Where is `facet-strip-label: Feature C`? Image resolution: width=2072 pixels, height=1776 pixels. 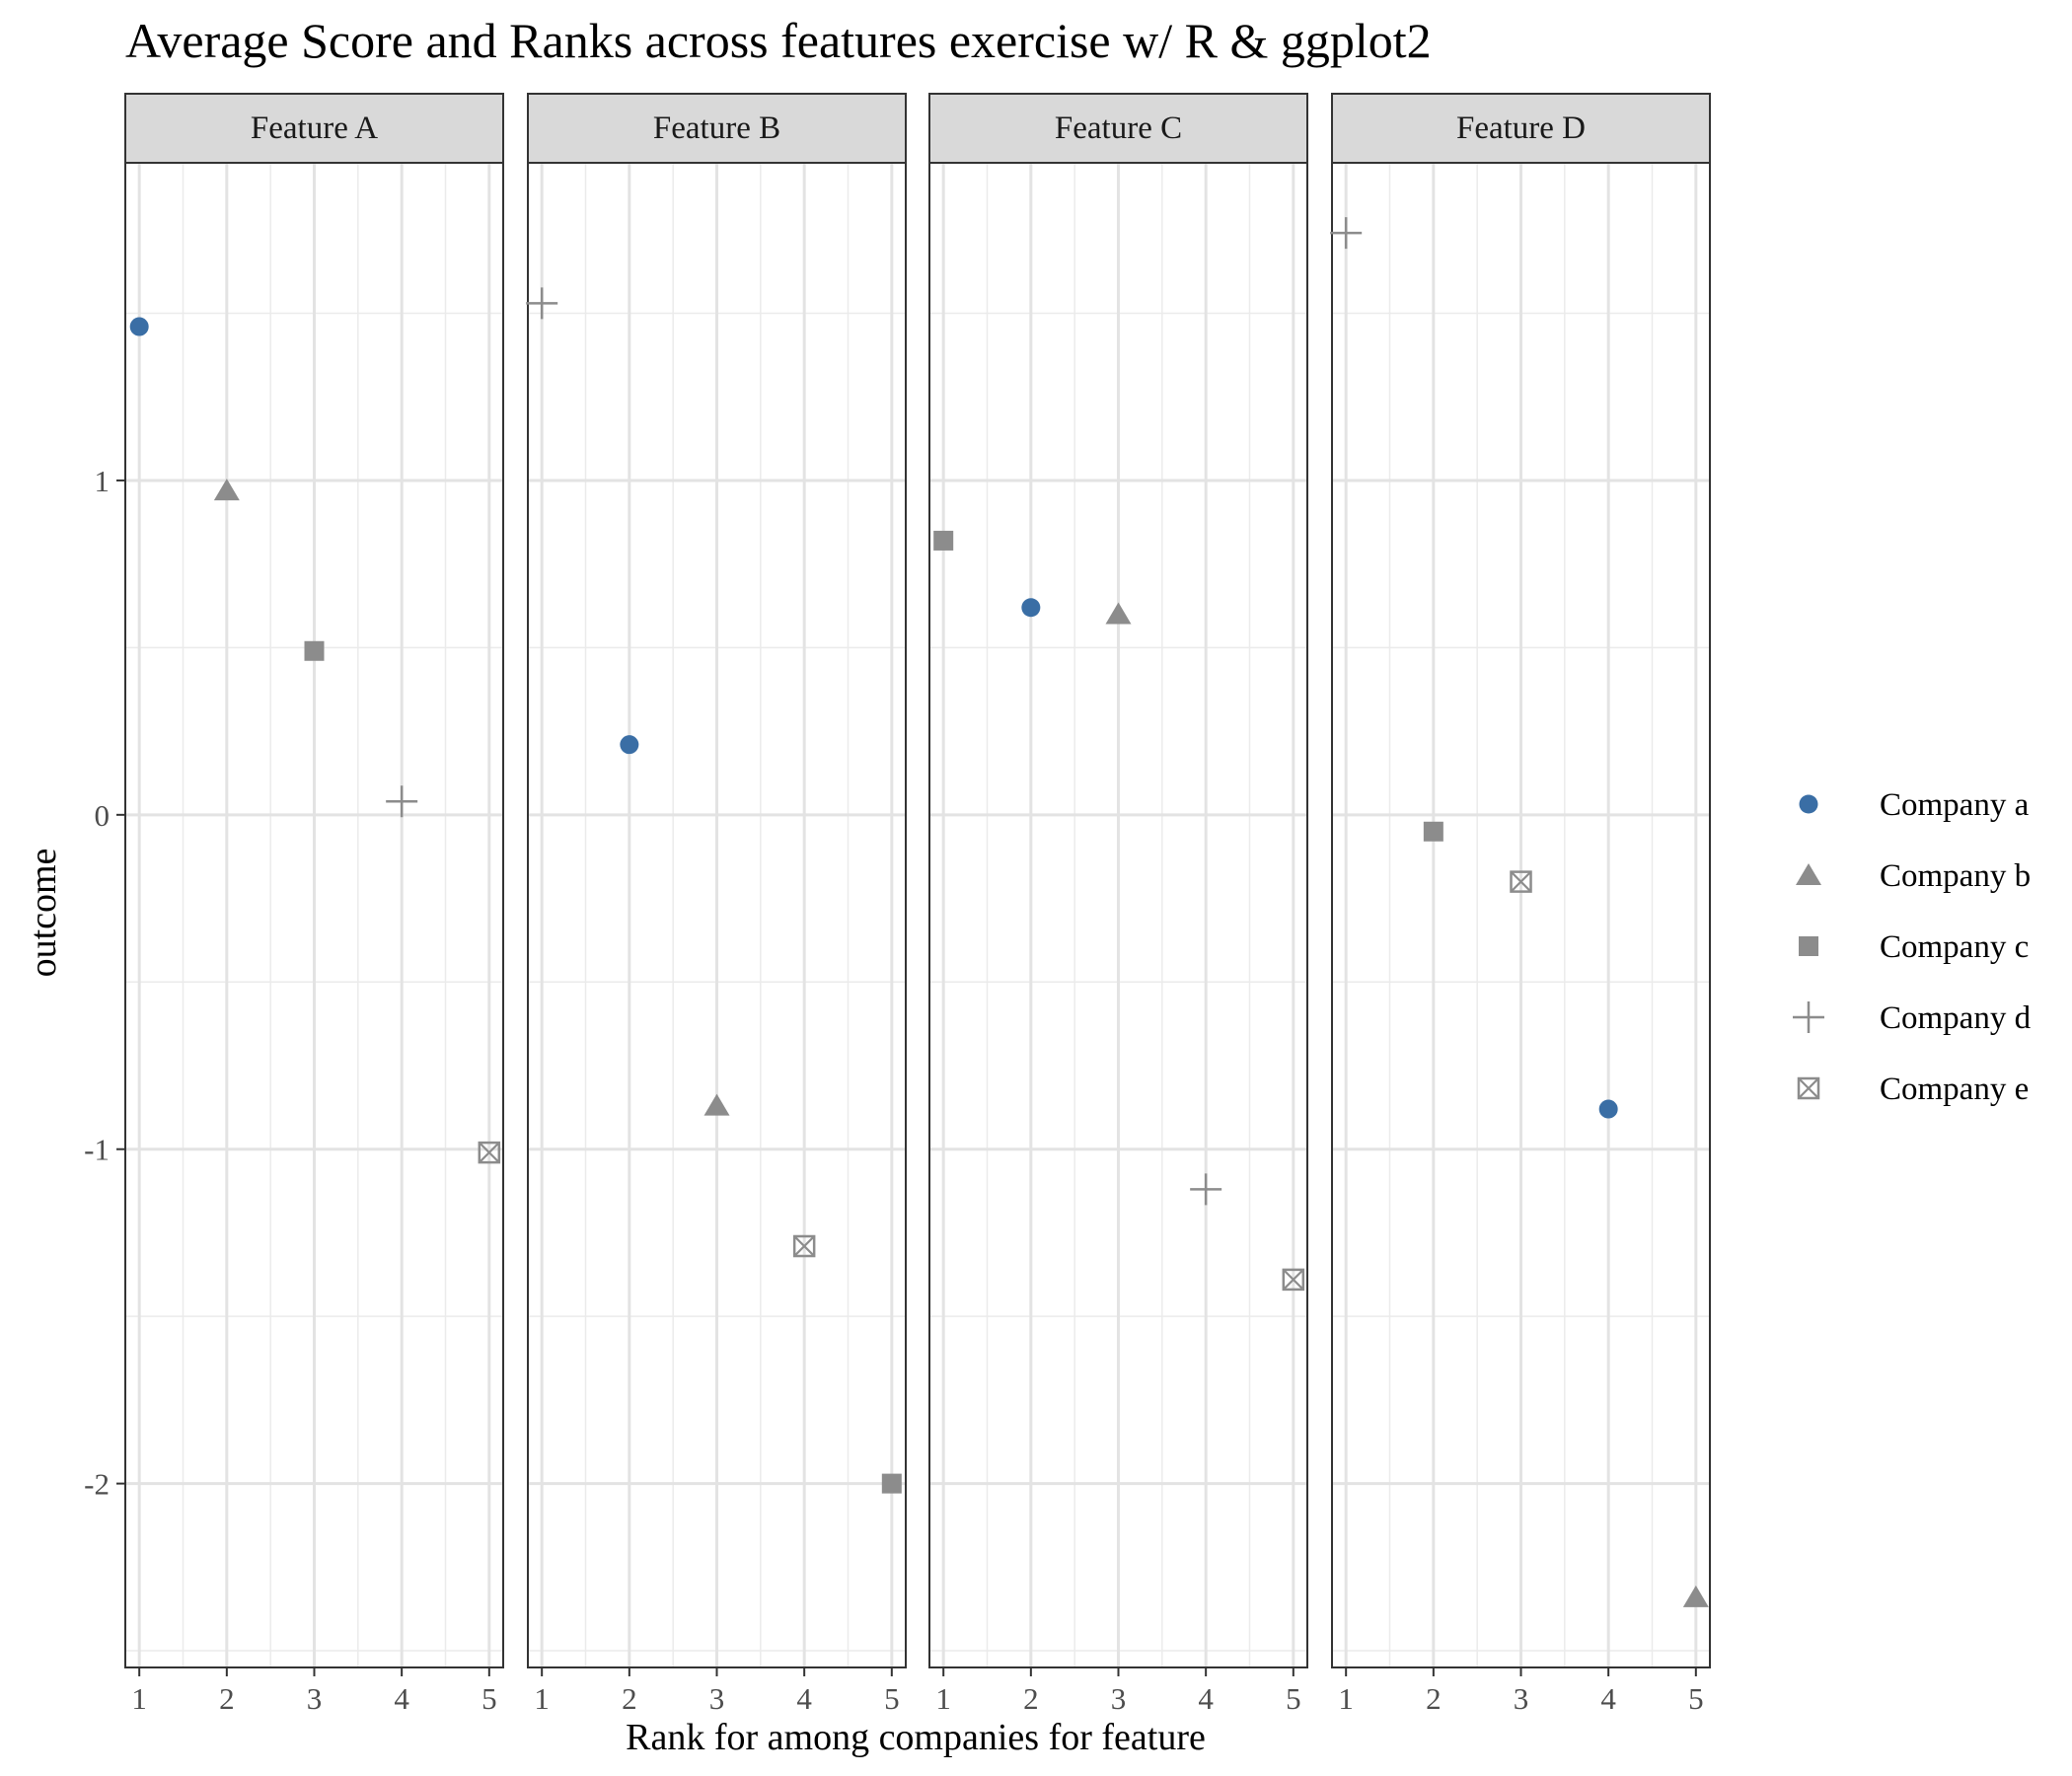 facet-strip-label: Feature C is located at coordinates (1119, 128).